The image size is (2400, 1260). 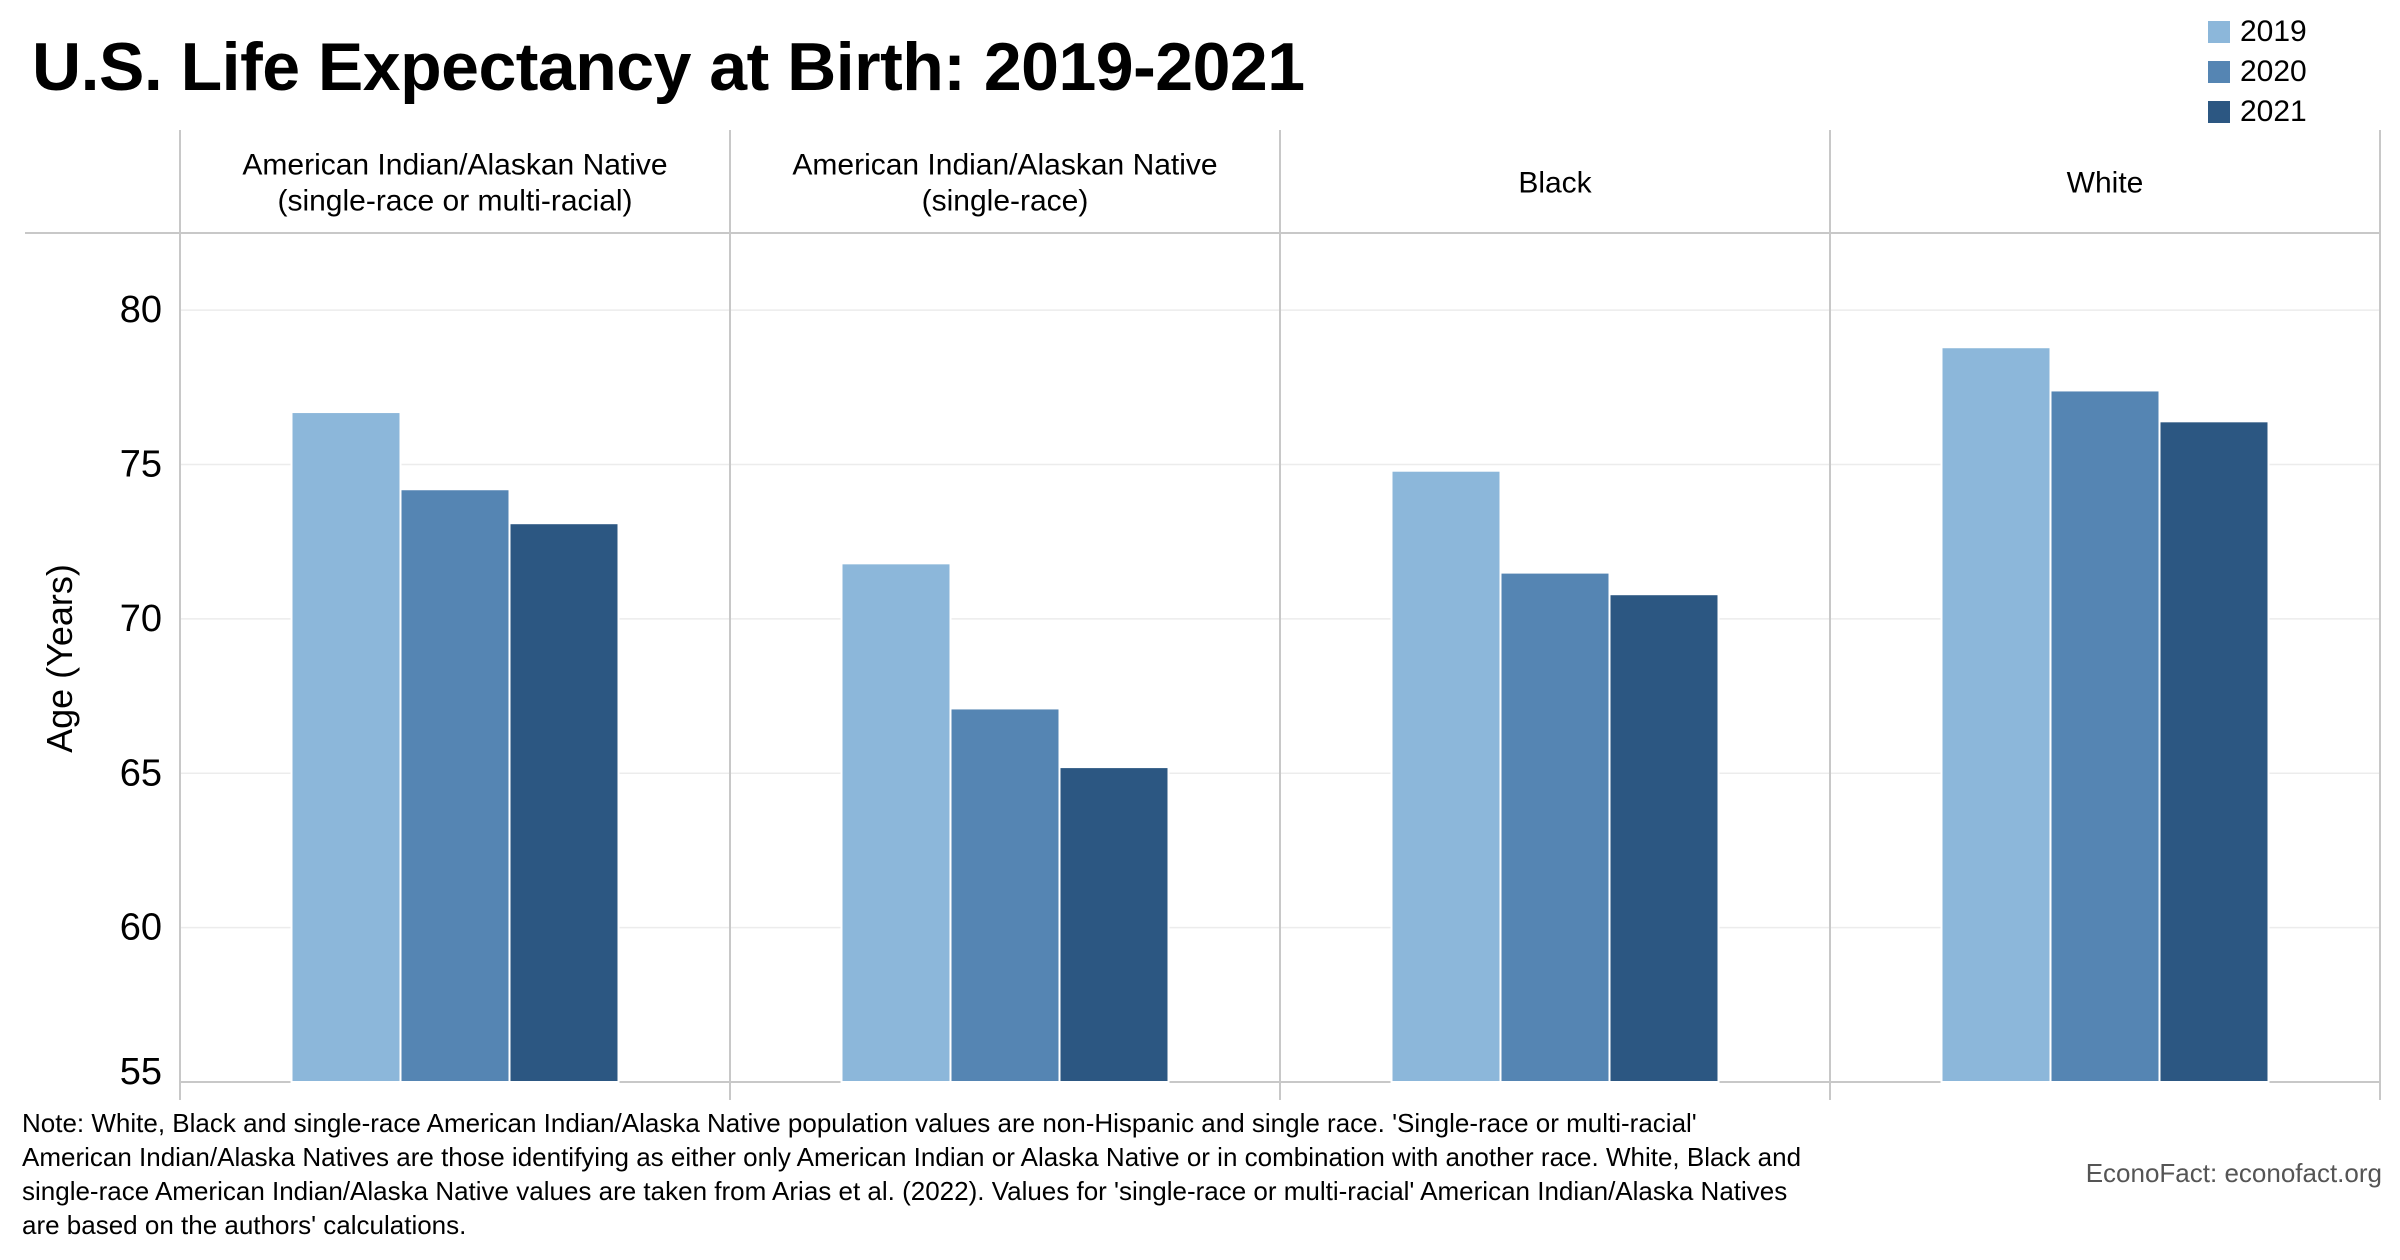 What do you see at coordinates (141, 928) in the screenshot?
I see `y-tick-label: 60` at bounding box center [141, 928].